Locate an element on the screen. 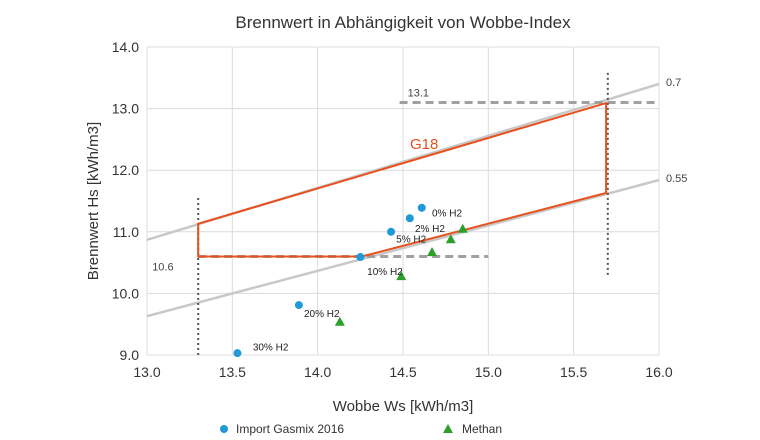 This screenshot has height=440, width=760. legend-marker-methan is located at coordinates (448, 428).